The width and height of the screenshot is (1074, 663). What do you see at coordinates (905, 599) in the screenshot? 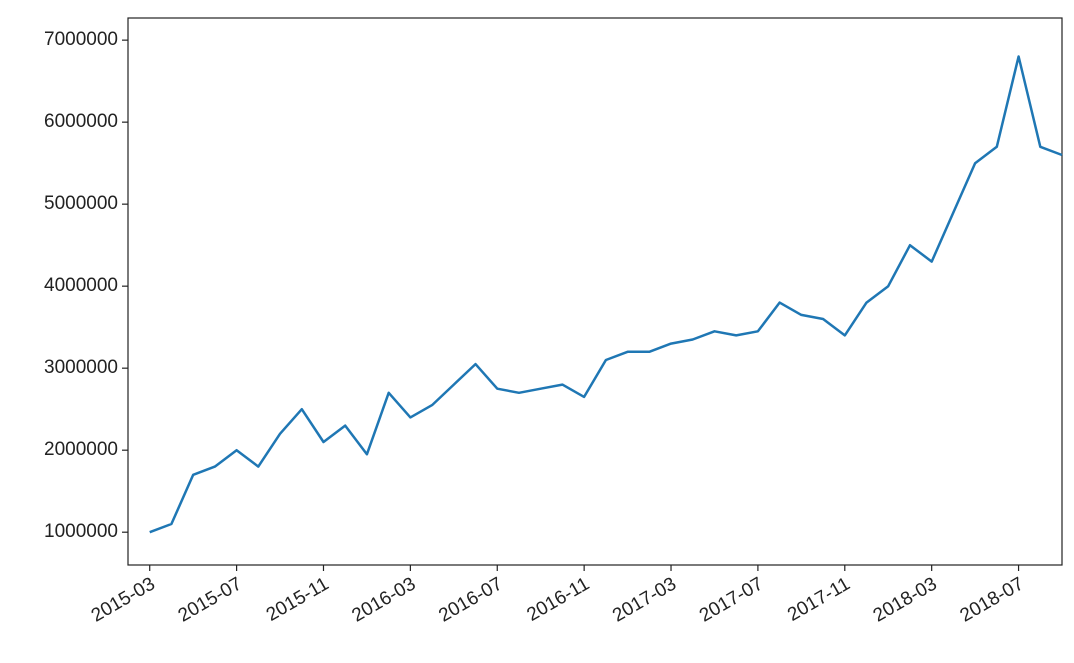
I see `x-tick-label: 2018-03` at bounding box center [905, 599].